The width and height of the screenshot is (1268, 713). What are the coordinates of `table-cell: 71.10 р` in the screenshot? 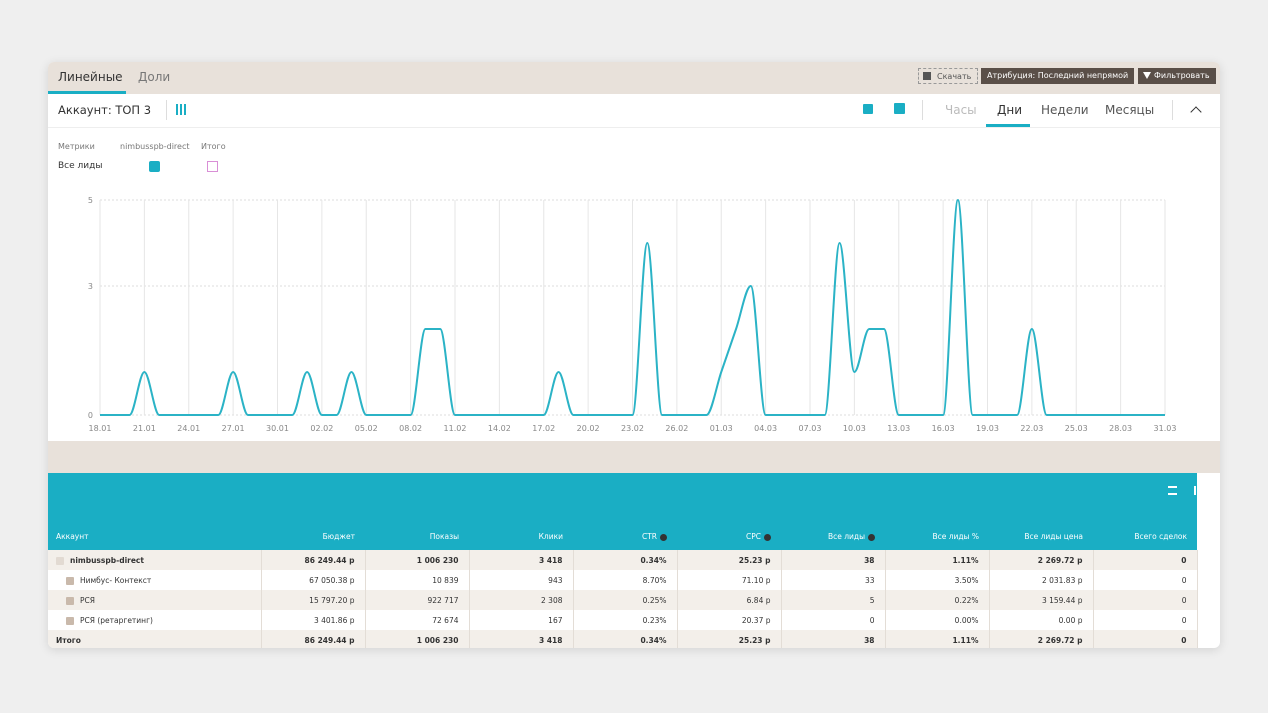 It's located at (729, 580).